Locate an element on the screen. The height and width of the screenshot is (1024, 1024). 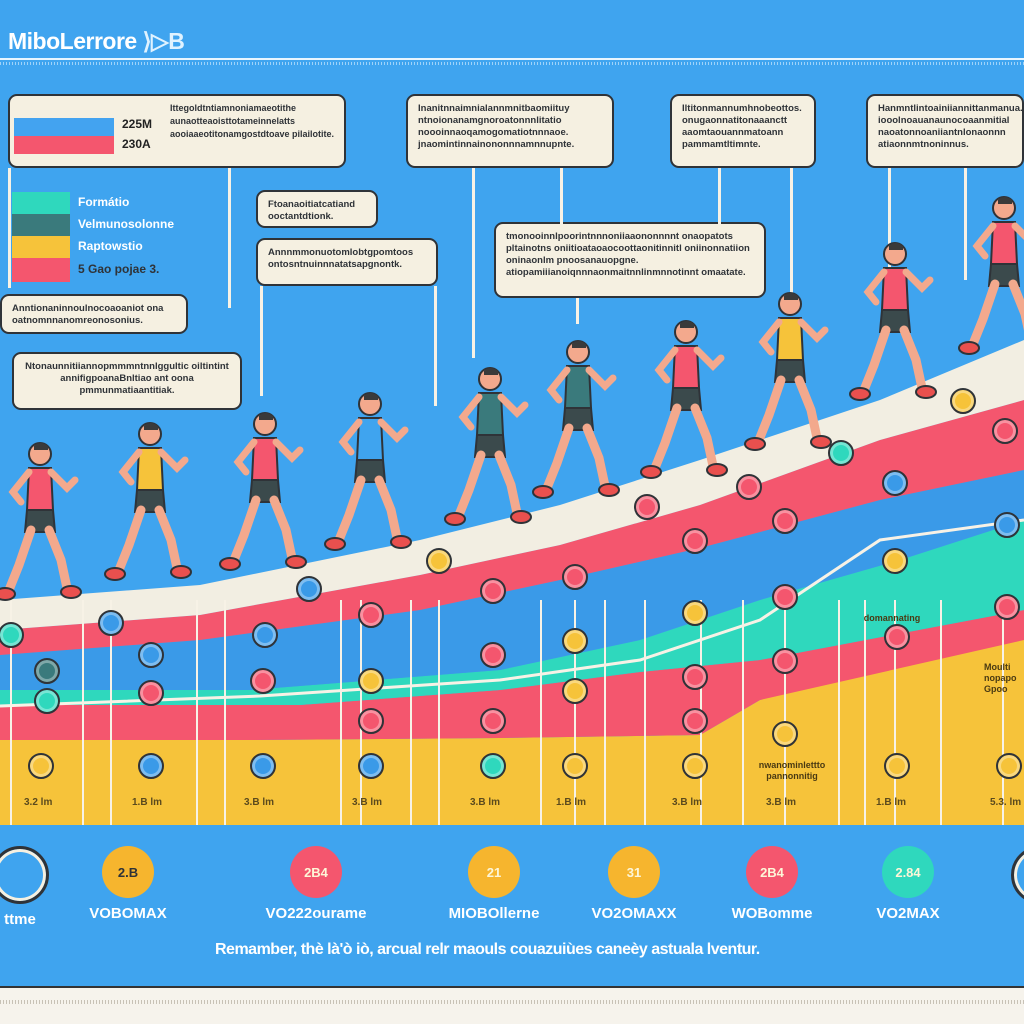
metric-label: VO2OMAXX is located at coordinates (634, 913).